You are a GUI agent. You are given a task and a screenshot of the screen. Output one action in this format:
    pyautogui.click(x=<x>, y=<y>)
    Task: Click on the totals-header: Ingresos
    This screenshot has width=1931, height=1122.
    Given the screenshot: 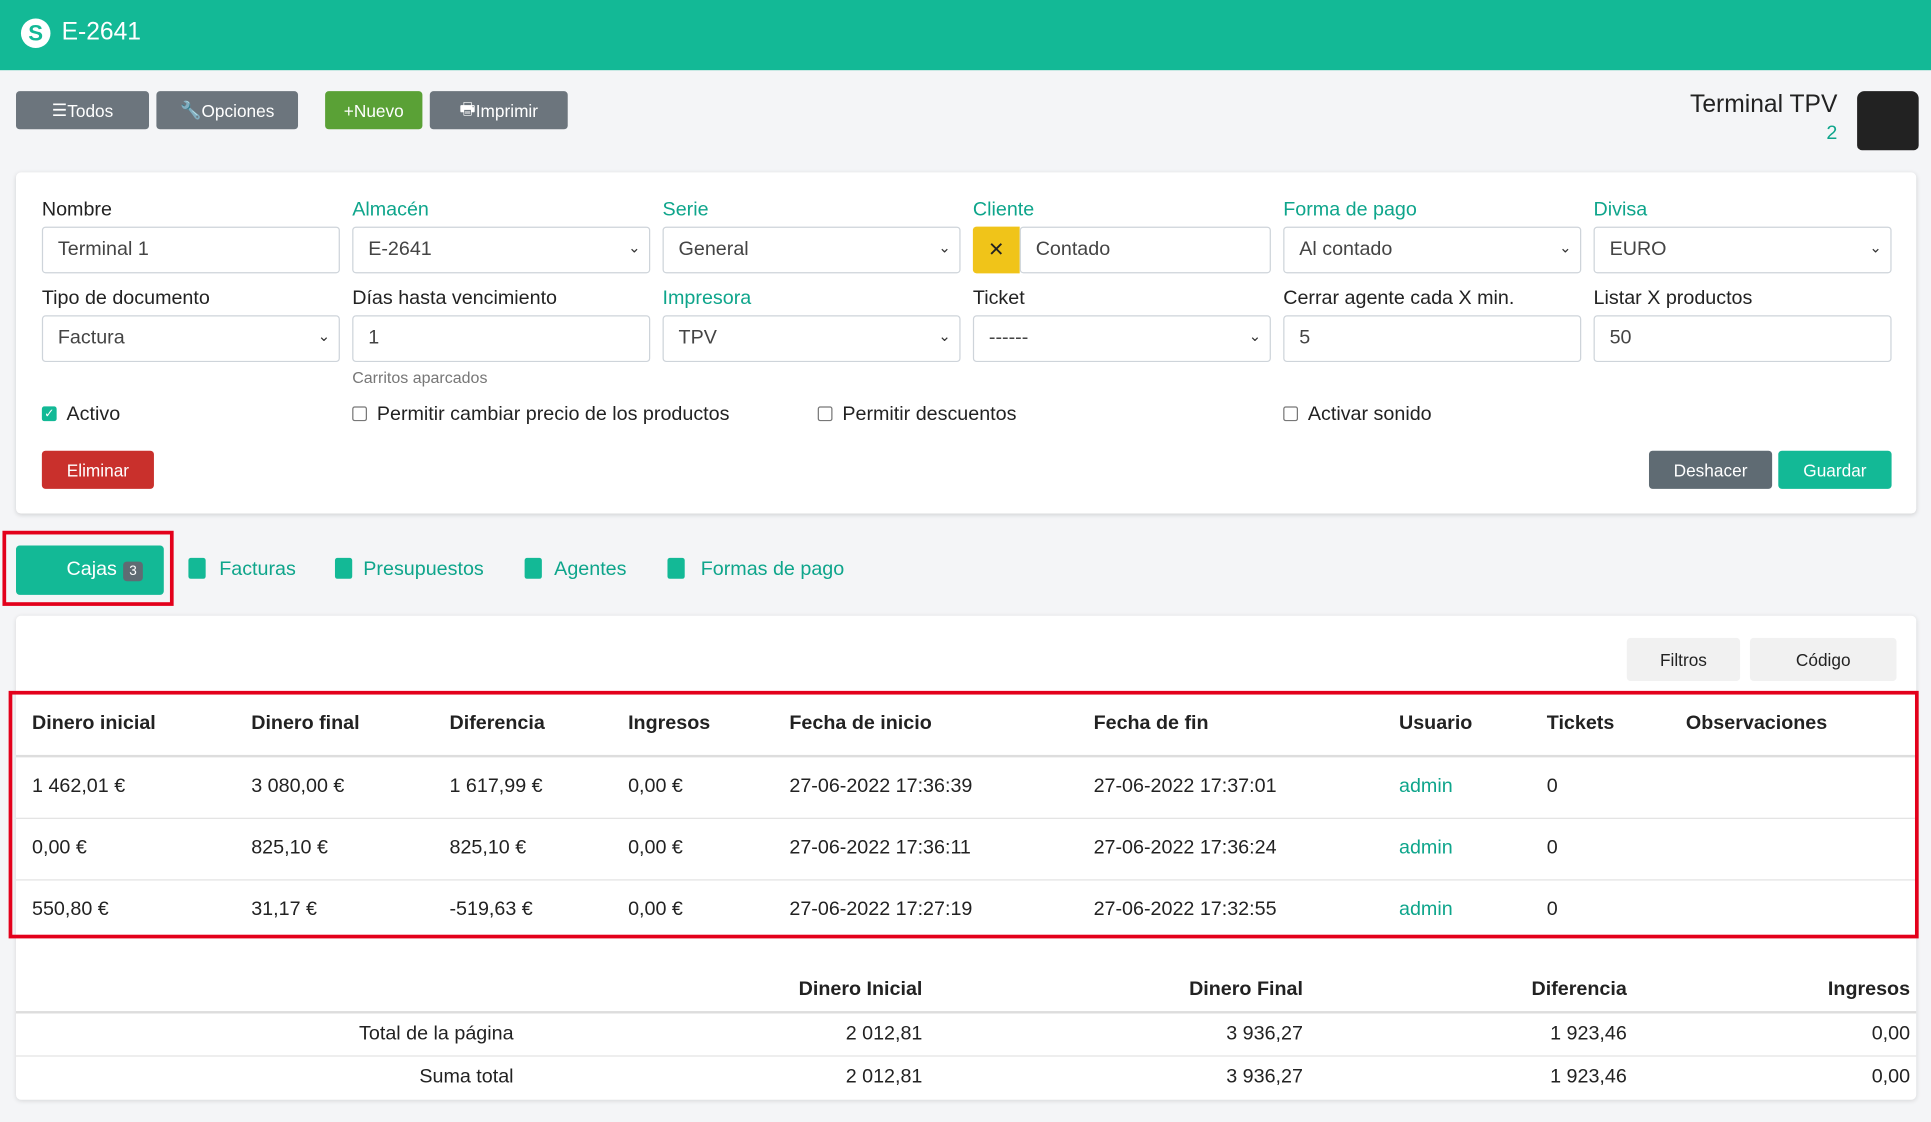 What is the action you would take?
    pyautogui.click(x=1869, y=989)
    